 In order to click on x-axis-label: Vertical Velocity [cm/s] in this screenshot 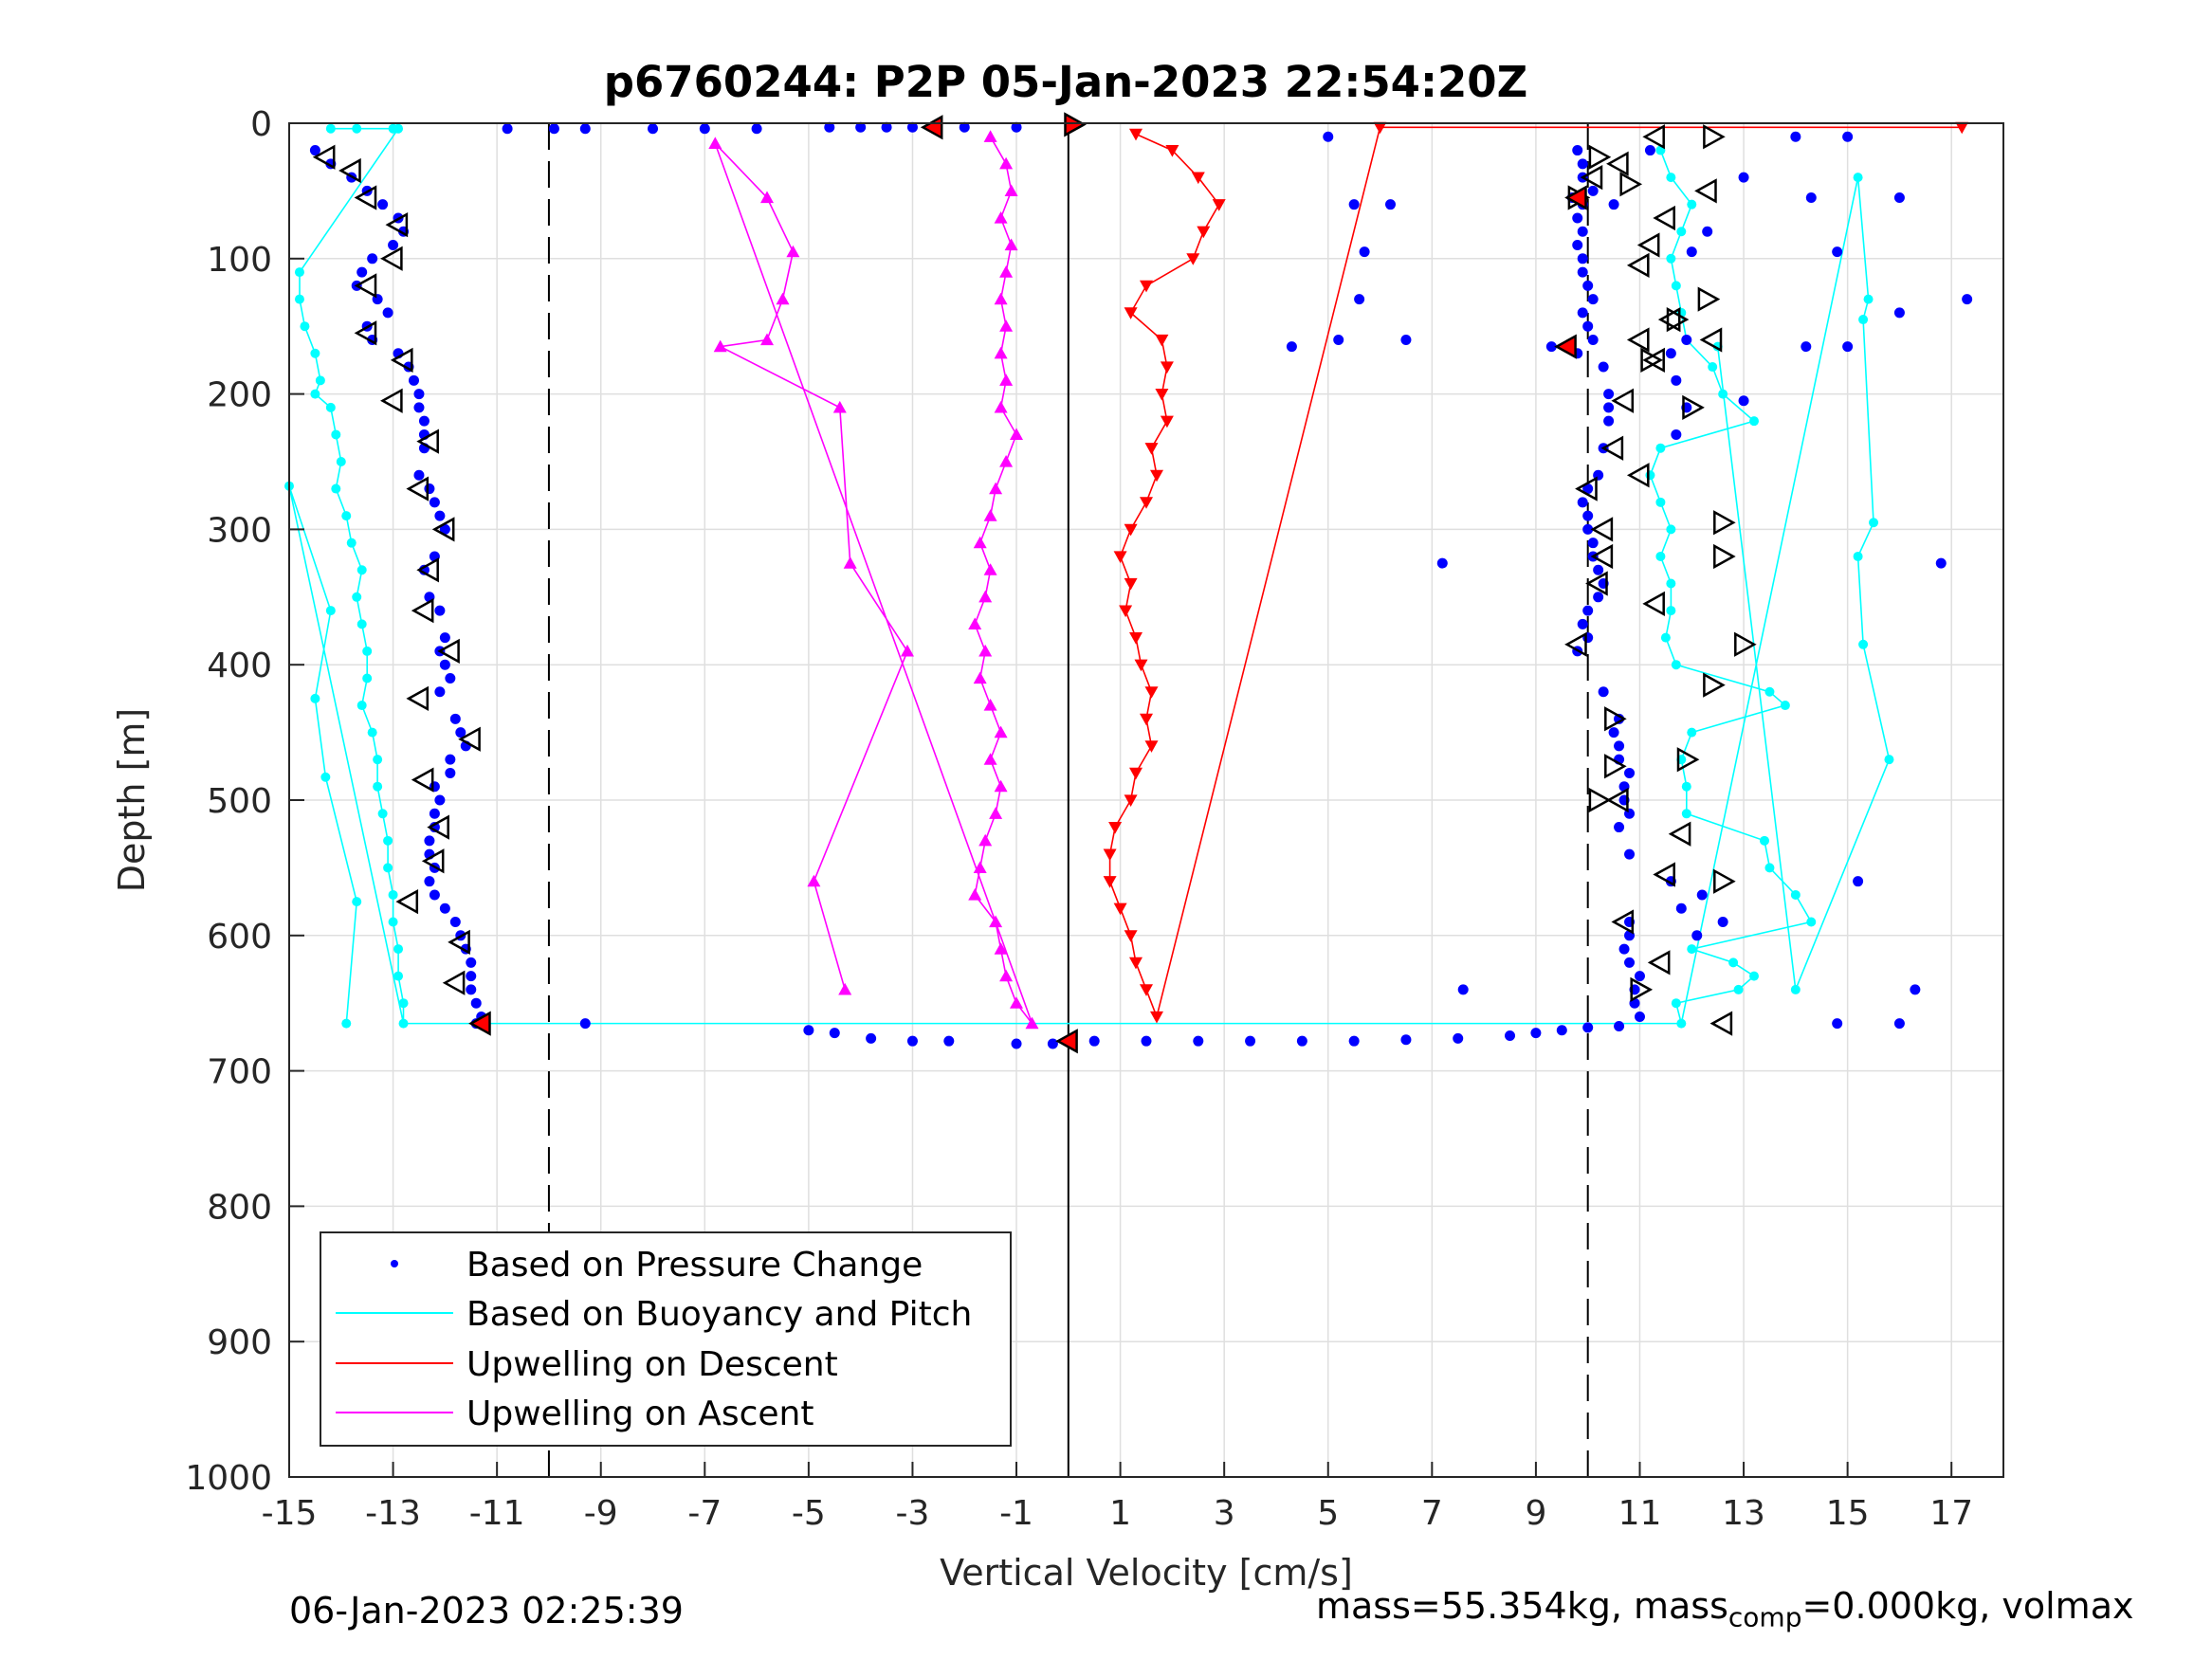, I will do `click(1146, 1573)`.